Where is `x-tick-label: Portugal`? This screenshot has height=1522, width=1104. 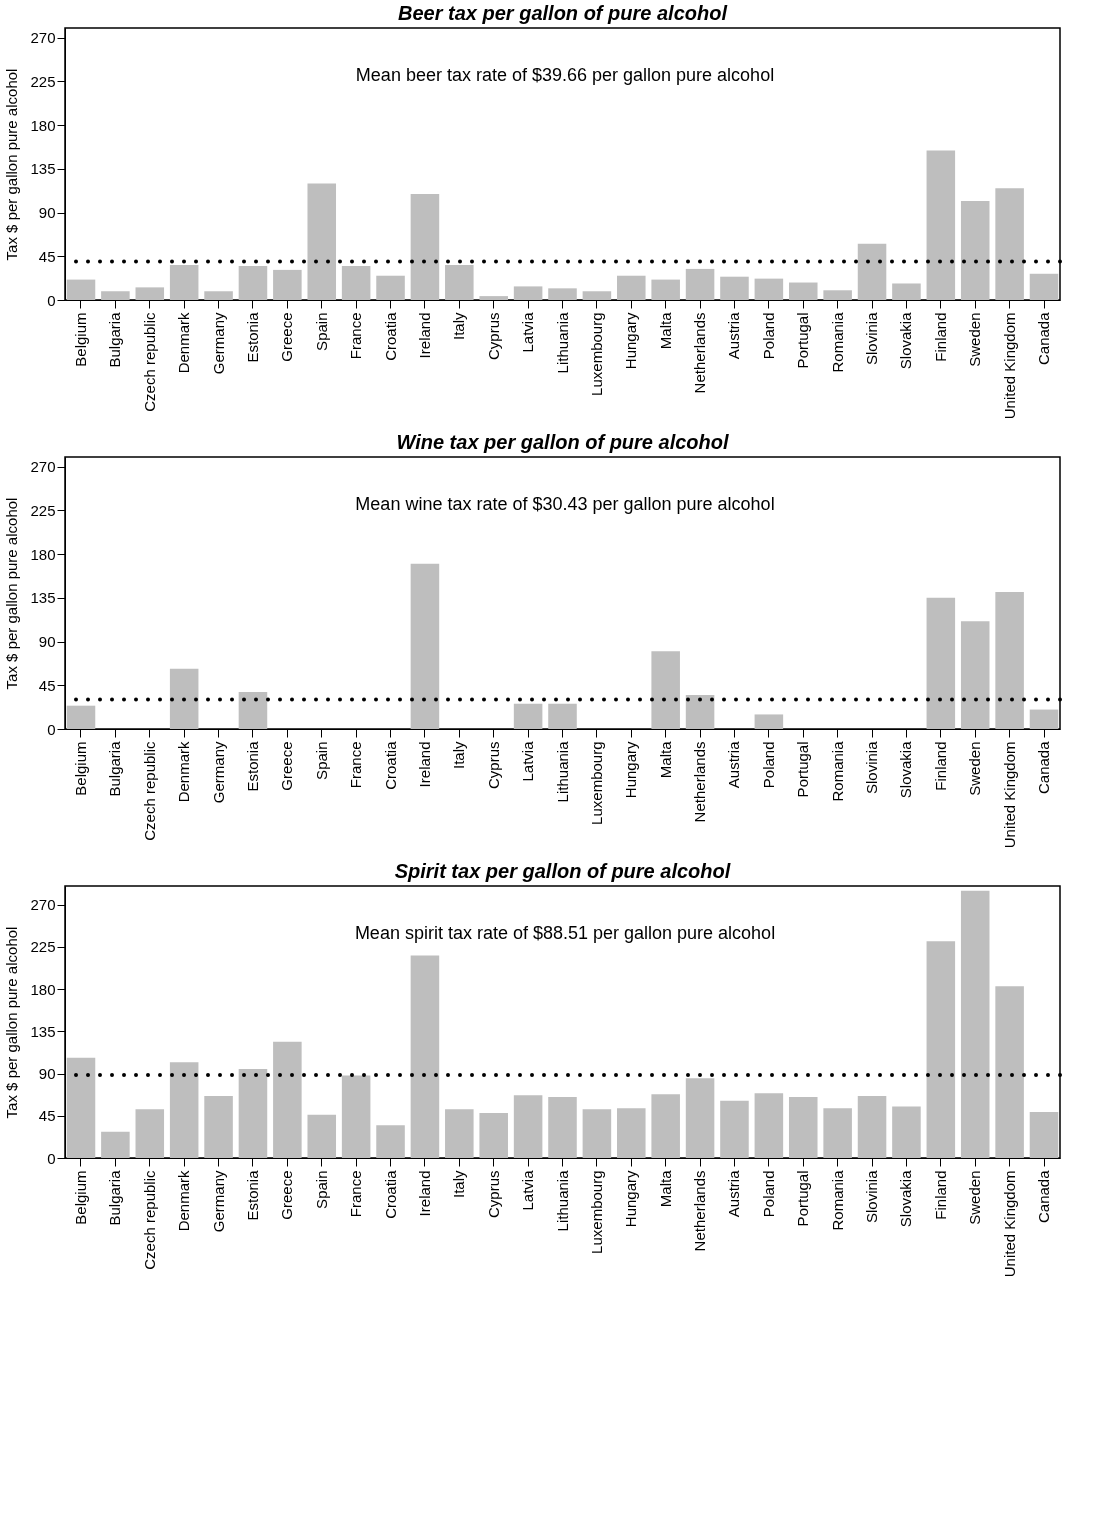
x-tick-label: Portugal is located at coordinates (803, 340).